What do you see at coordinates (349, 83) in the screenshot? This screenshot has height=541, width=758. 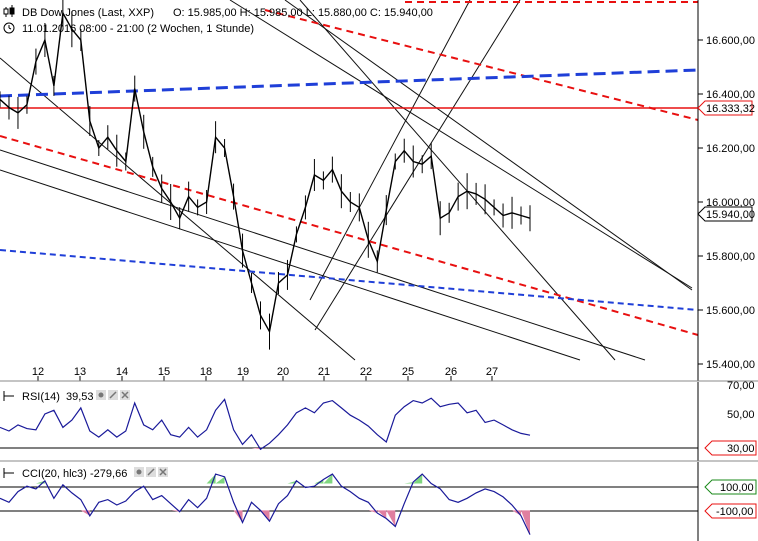 I see `blue-dashed-upper` at bounding box center [349, 83].